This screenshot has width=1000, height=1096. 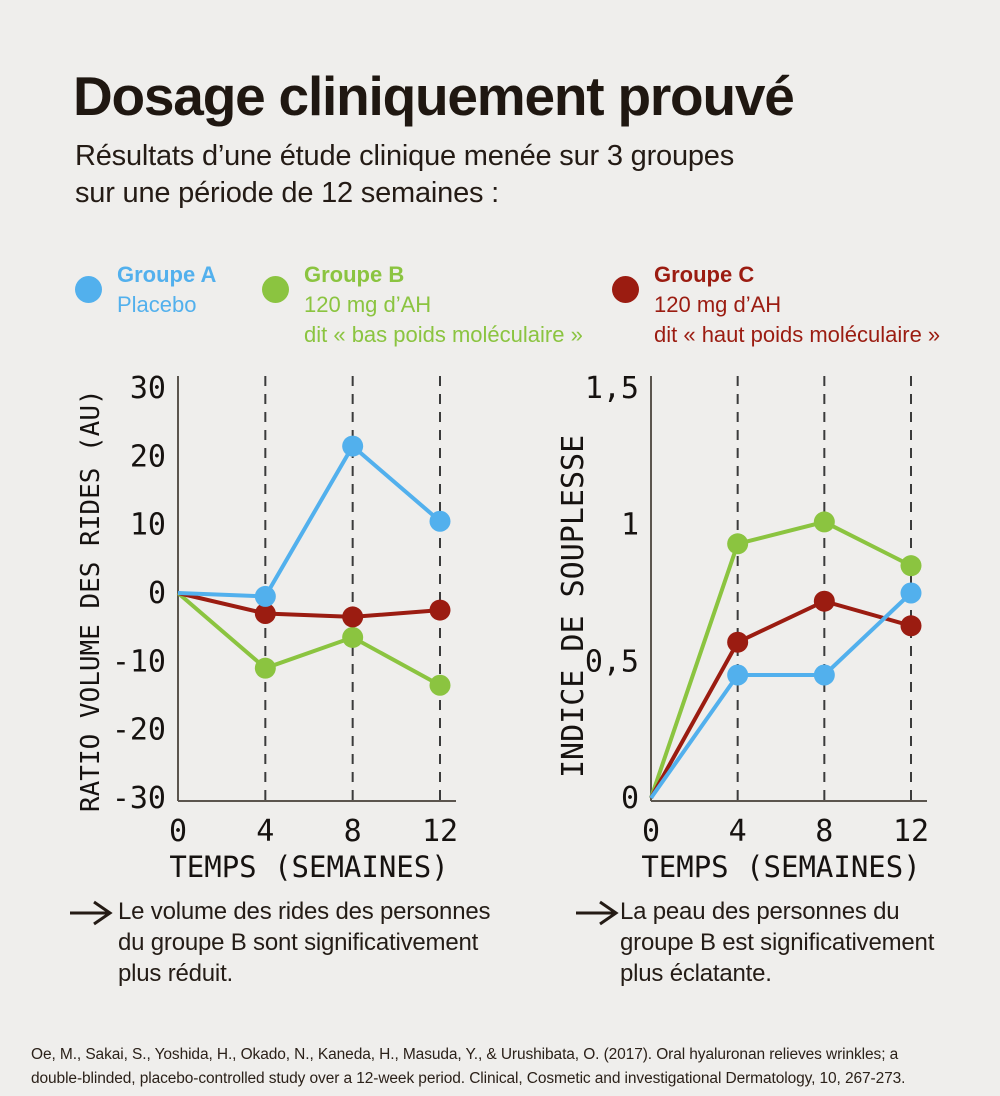 I want to click on y-tick-label: 10, so click(x=148, y=525).